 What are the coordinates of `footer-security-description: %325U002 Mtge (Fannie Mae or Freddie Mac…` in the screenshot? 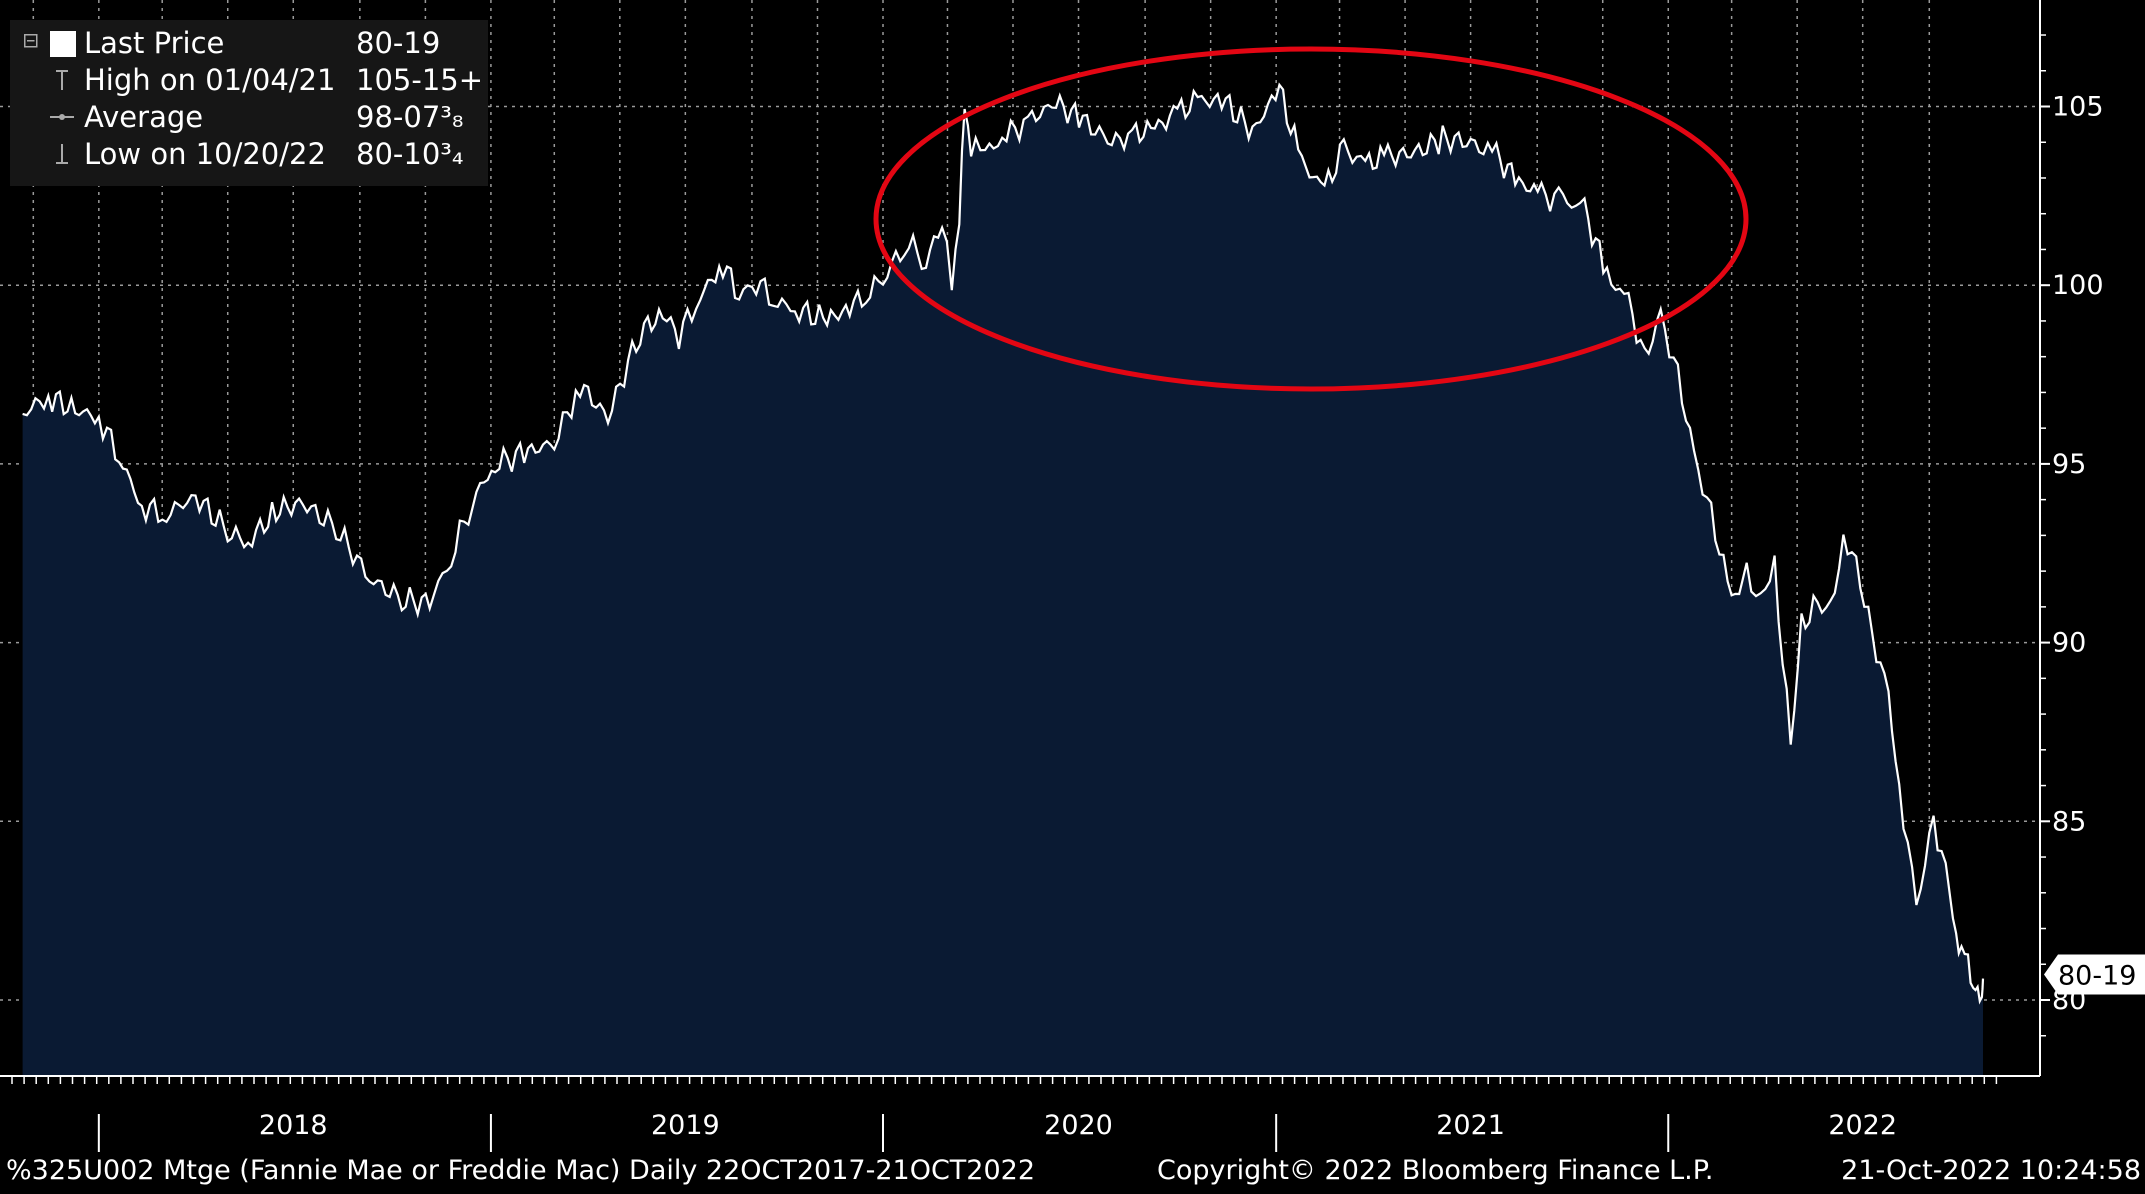 It's located at (521, 1170).